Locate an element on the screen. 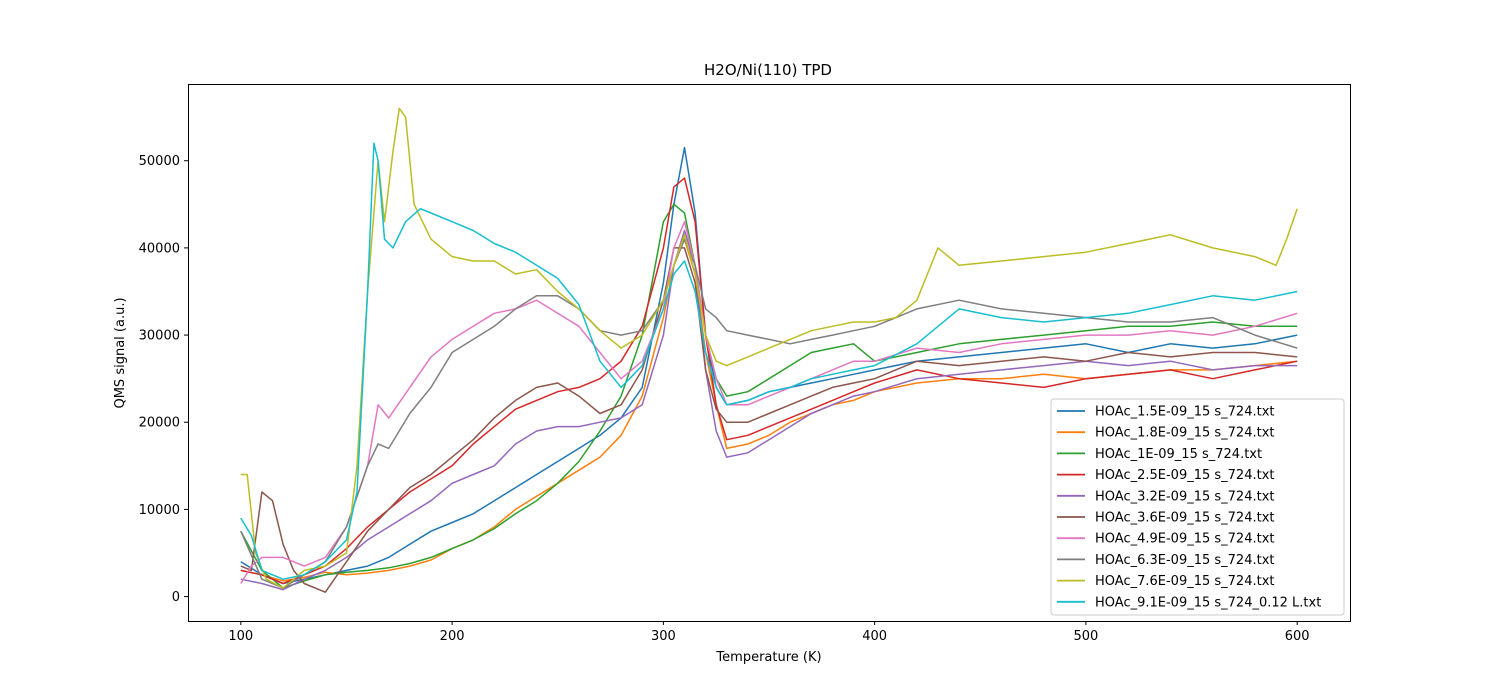 The image size is (1500, 698). x-tick-label: 500 is located at coordinates (1085, 636).